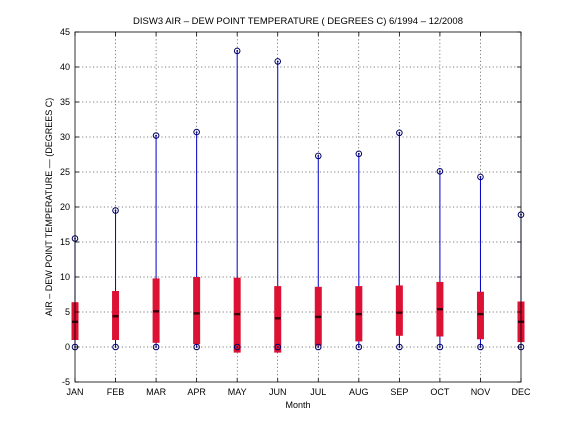 The width and height of the screenshot is (576, 432). I want to click on max-marker-dot-jun, so click(277, 61).